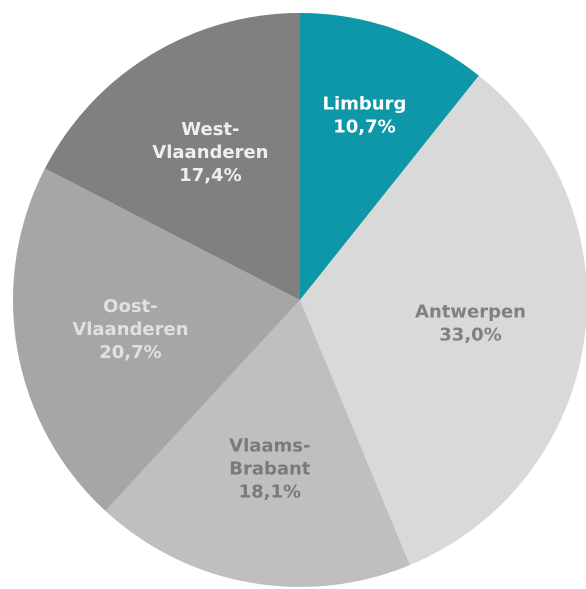 The width and height of the screenshot is (586, 589). I want to click on label-line: Brabant, so click(270, 469).